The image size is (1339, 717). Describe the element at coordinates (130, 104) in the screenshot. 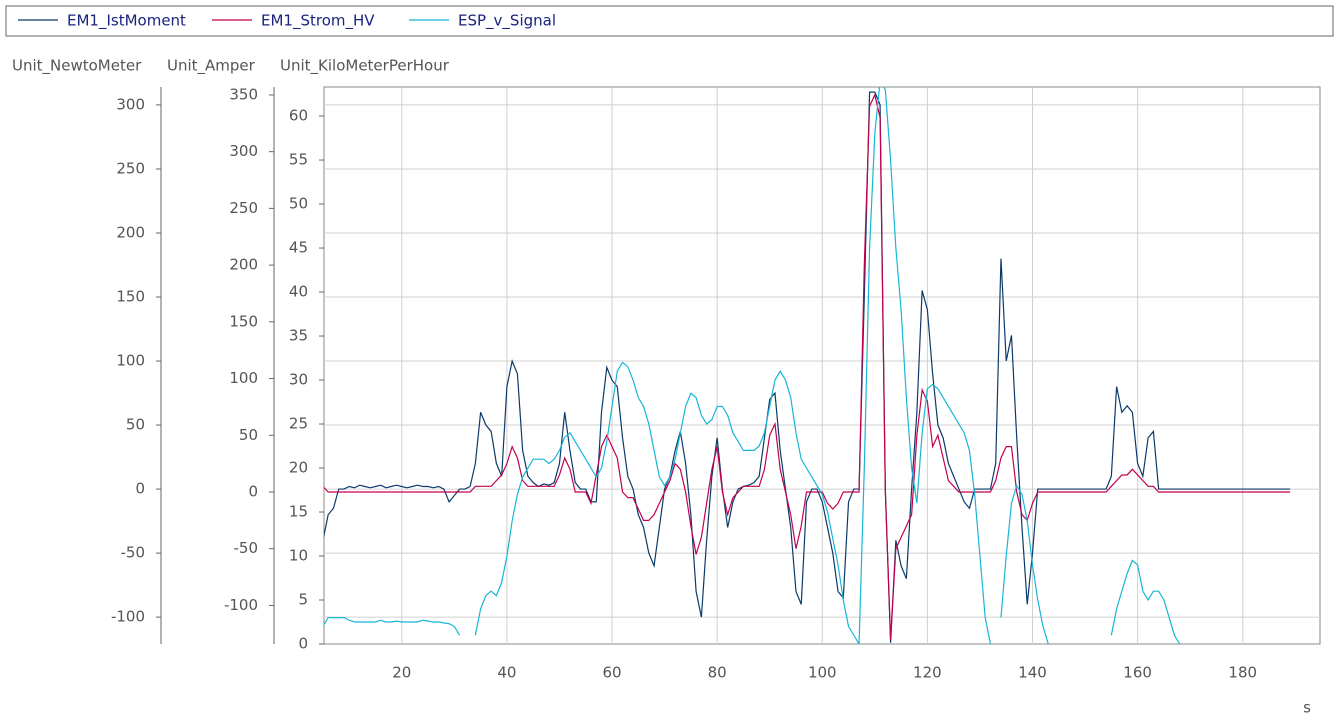

I see `y-tick-label: 300` at that location.